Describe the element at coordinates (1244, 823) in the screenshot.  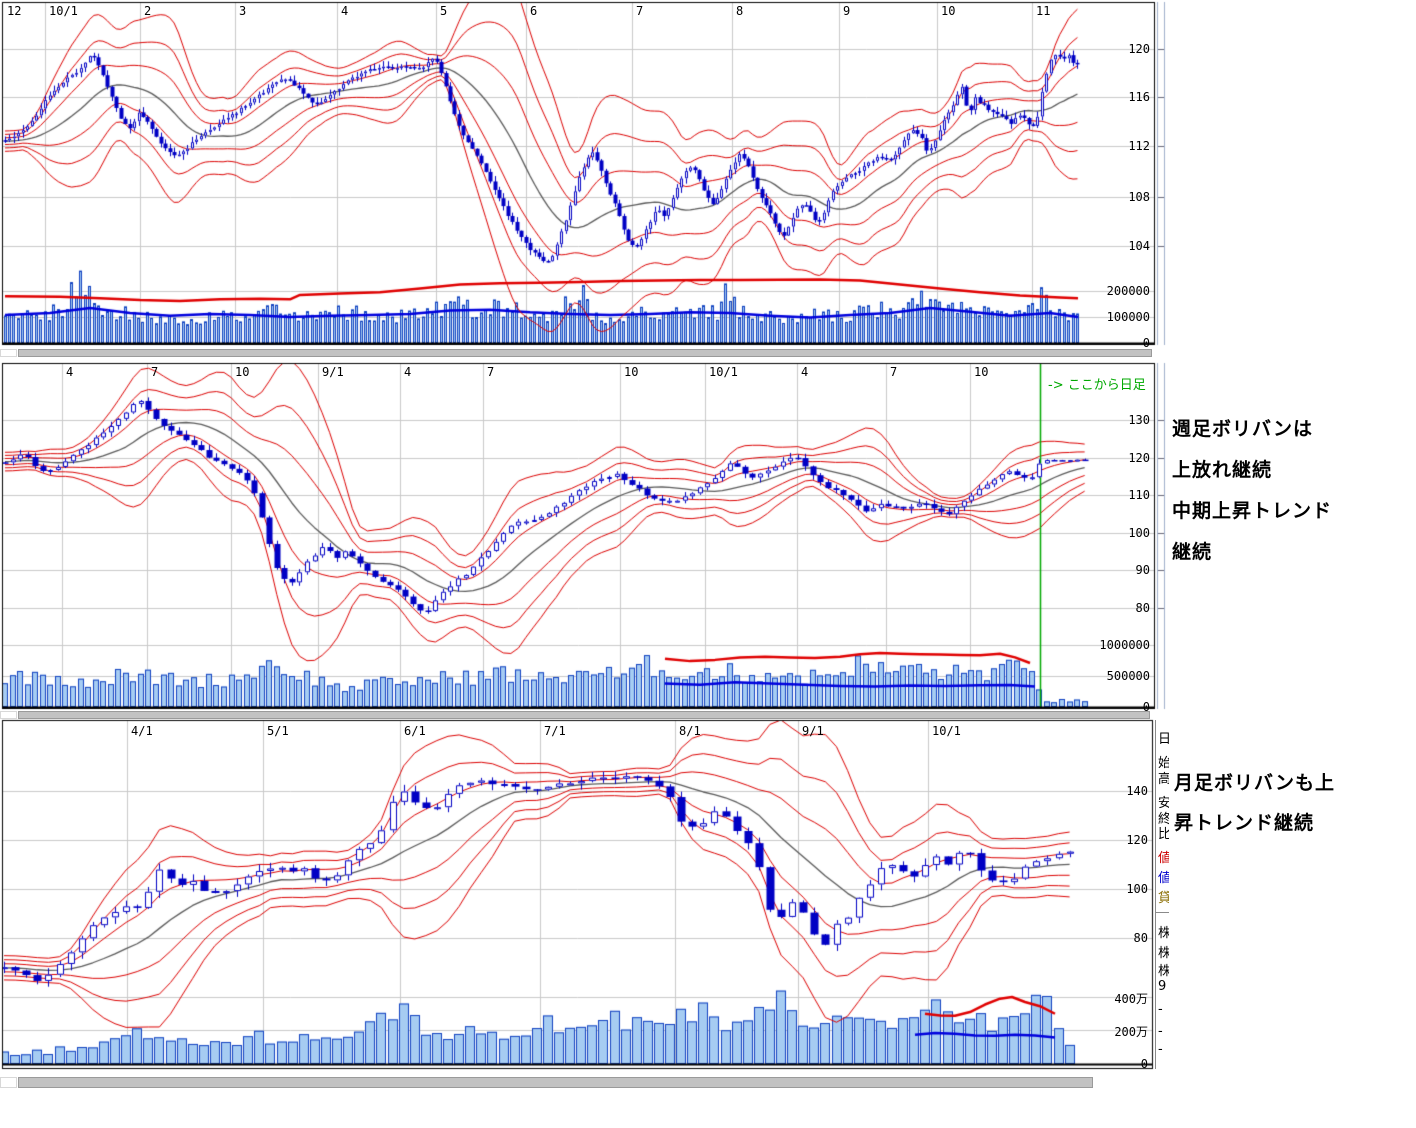
I see `monthly-note-line-2: 昇トレンド継続` at that location.